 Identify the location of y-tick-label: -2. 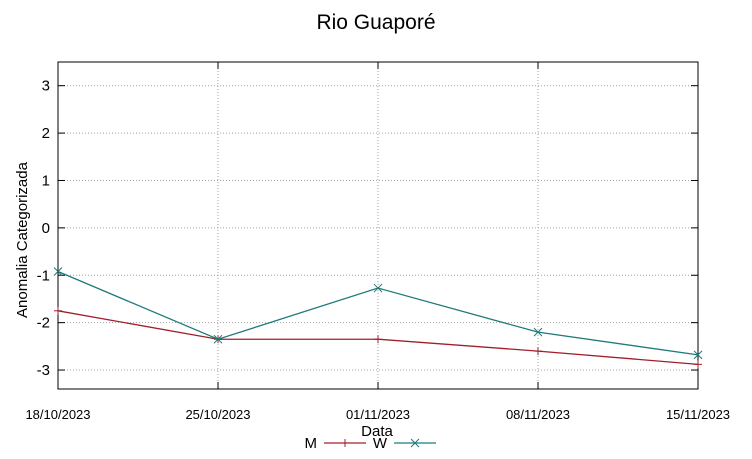
(43, 323).